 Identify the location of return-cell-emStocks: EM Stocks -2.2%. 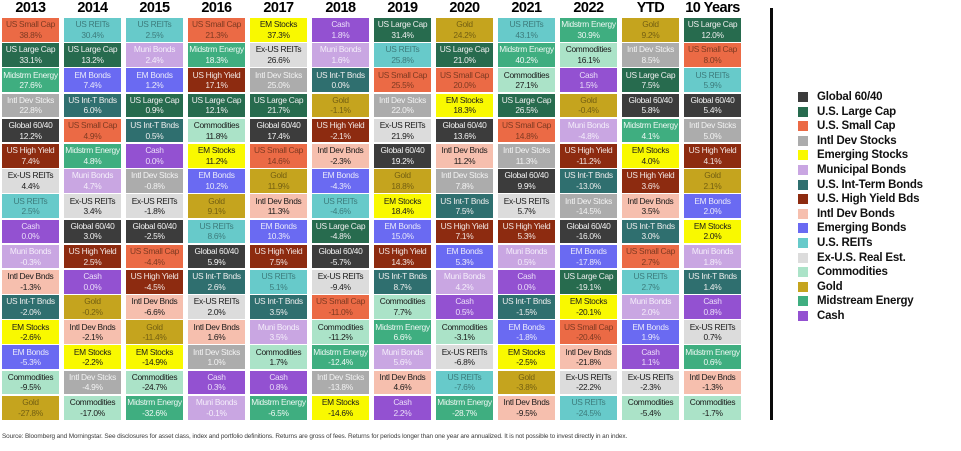
(92, 357).